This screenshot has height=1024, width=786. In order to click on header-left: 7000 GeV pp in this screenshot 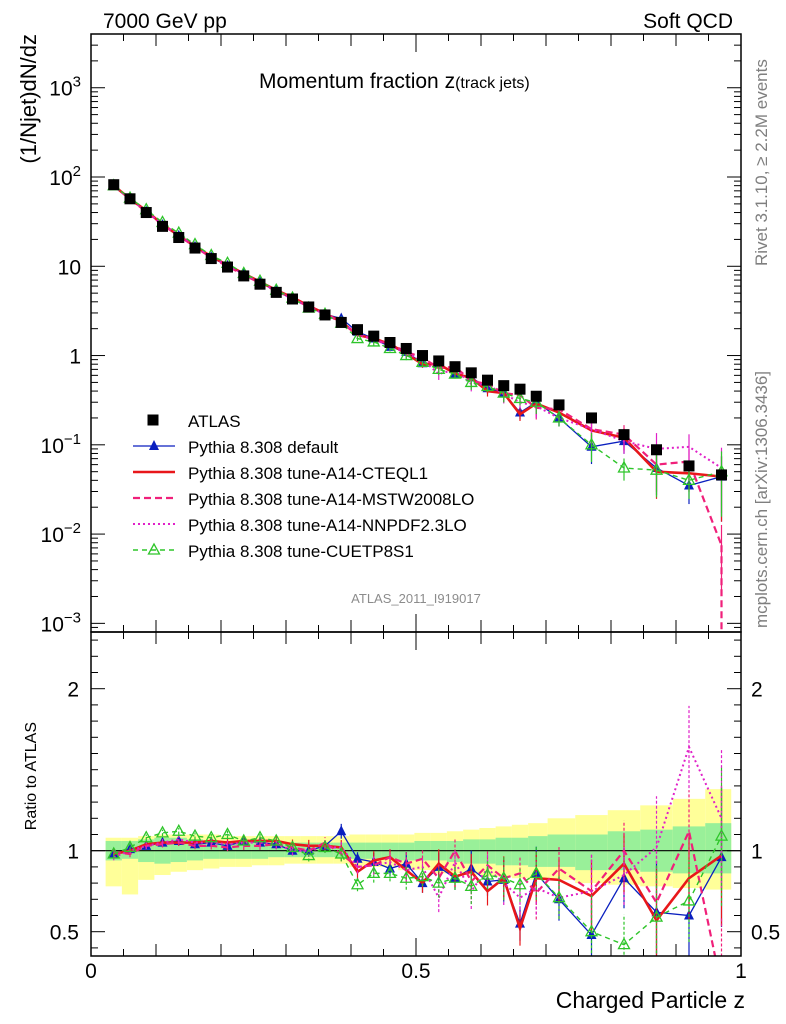, I will do `click(165, 21)`.